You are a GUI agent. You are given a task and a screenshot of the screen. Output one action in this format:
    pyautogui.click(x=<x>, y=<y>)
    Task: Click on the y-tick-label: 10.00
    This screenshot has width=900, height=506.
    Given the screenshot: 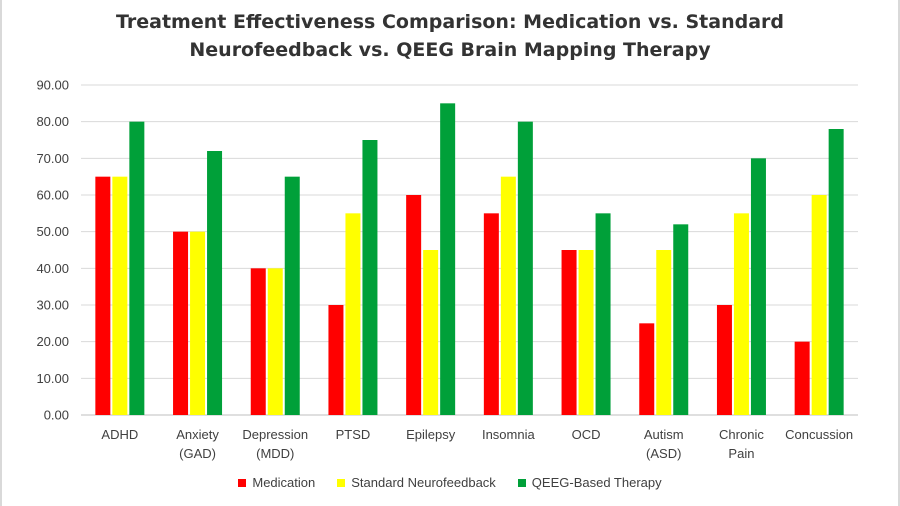 What is the action you would take?
    pyautogui.click(x=52, y=378)
    